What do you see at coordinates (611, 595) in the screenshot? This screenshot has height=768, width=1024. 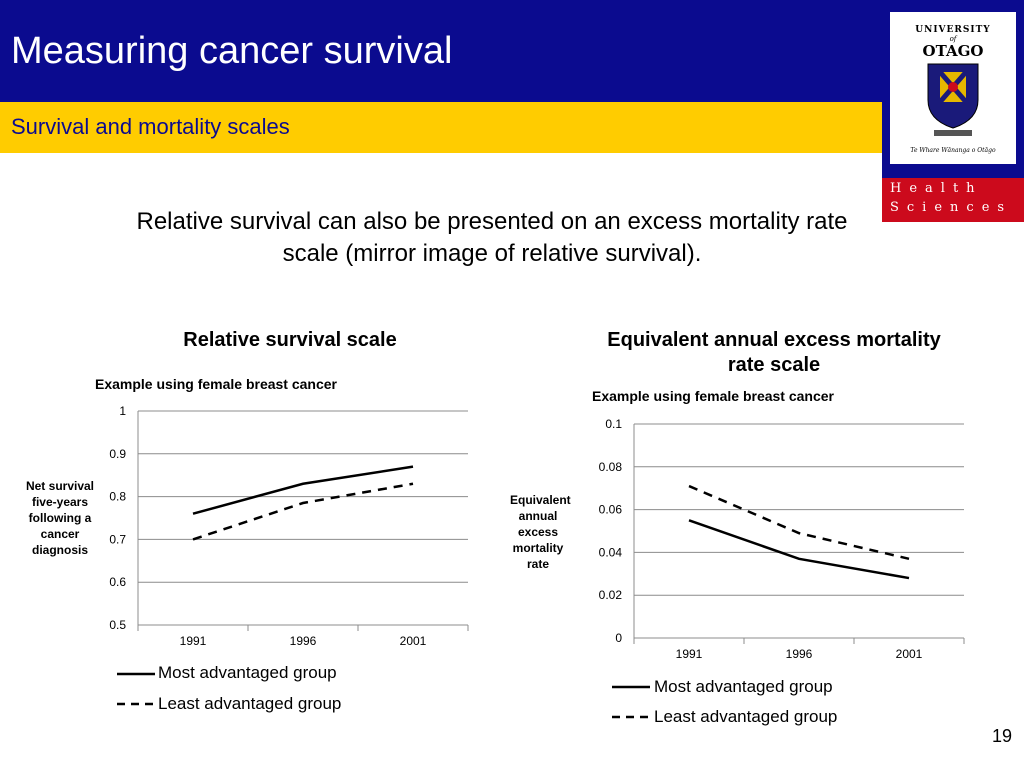 I see `chart1-y-tick-label: 0.02` at bounding box center [611, 595].